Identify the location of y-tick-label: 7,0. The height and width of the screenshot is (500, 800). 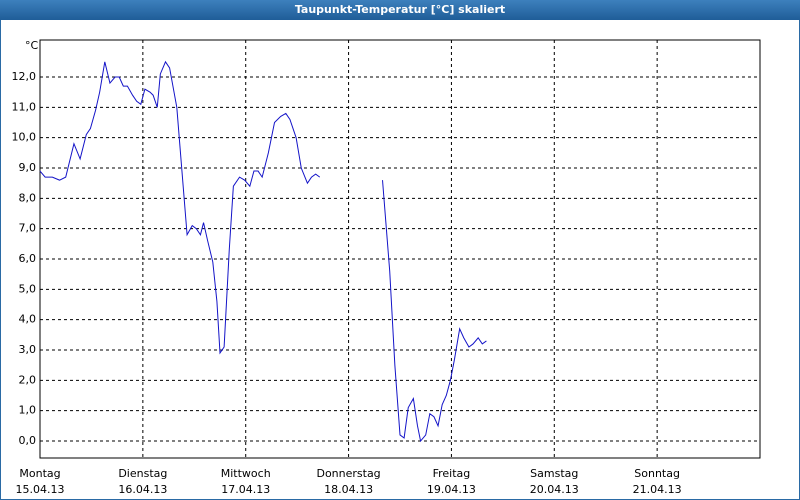
(28, 228).